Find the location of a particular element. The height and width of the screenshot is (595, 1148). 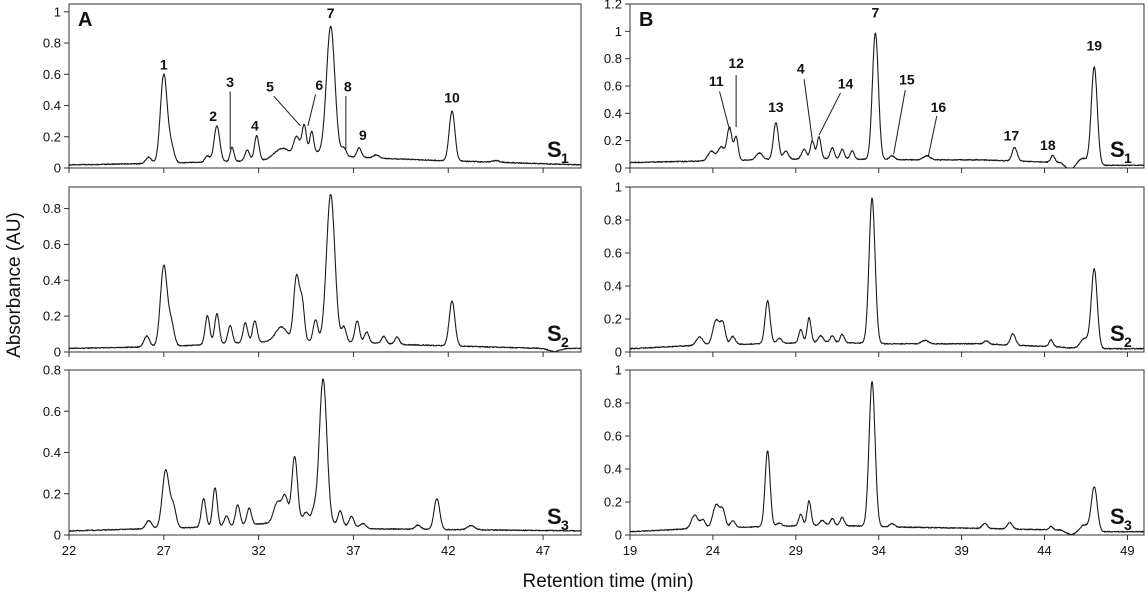

peak-label: 19 is located at coordinates (1094, 45).